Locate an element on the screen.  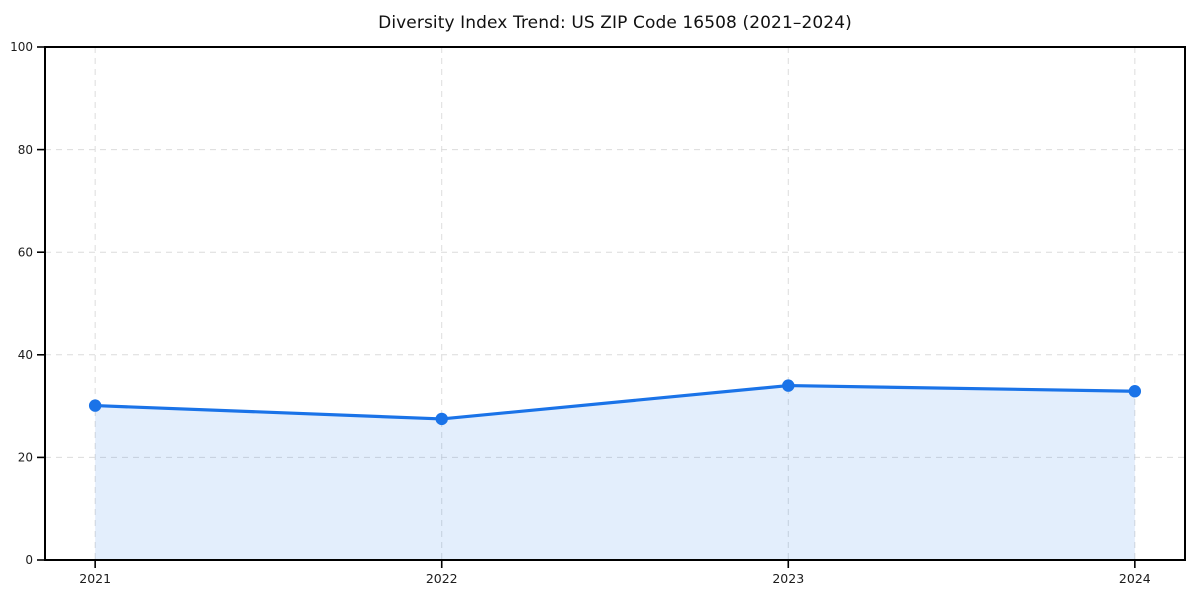
y-tick-label-80: 80 is located at coordinates (25, 150).